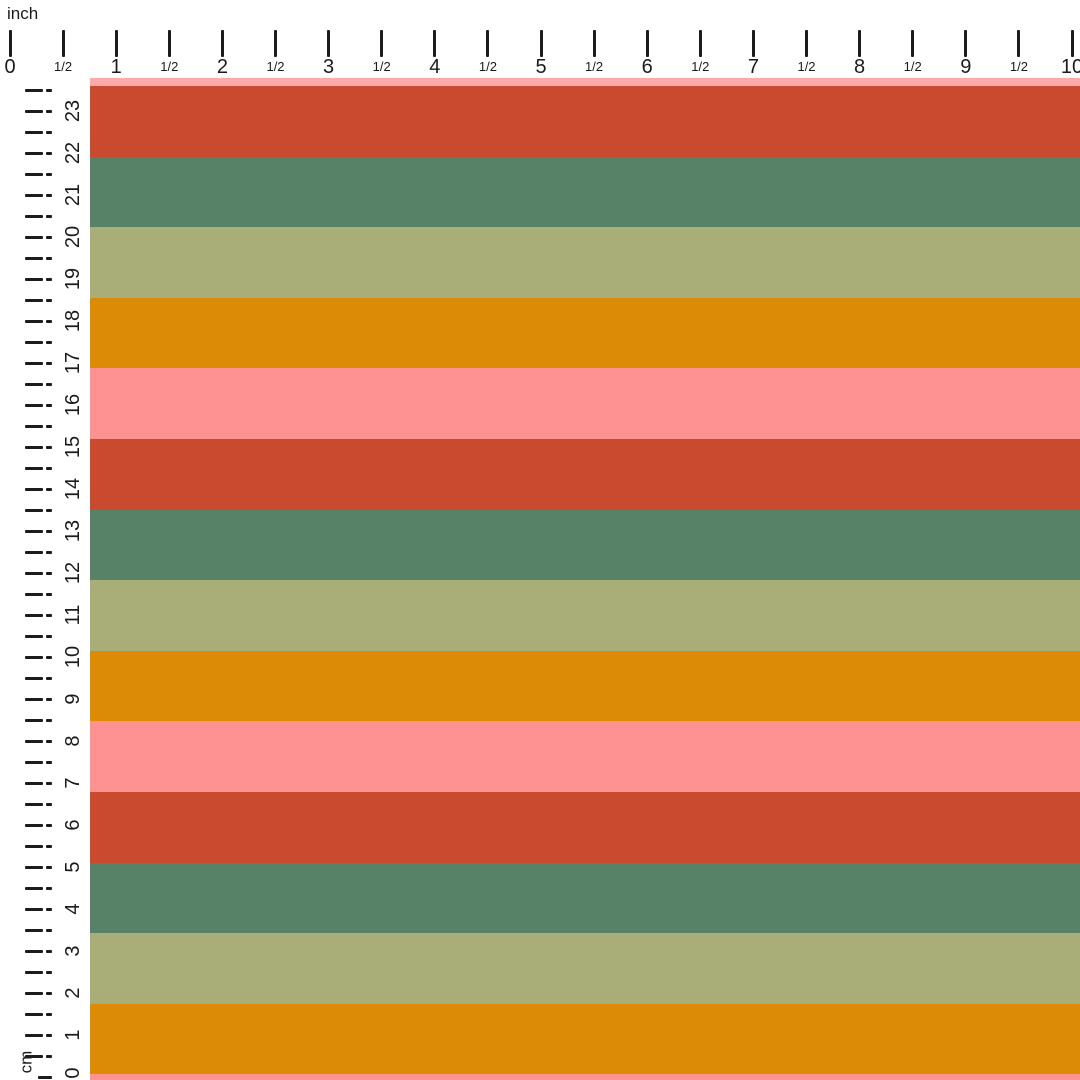  Describe the element at coordinates (23, 13) in the screenshot. I see `inch-unit-label: inch` at that location.